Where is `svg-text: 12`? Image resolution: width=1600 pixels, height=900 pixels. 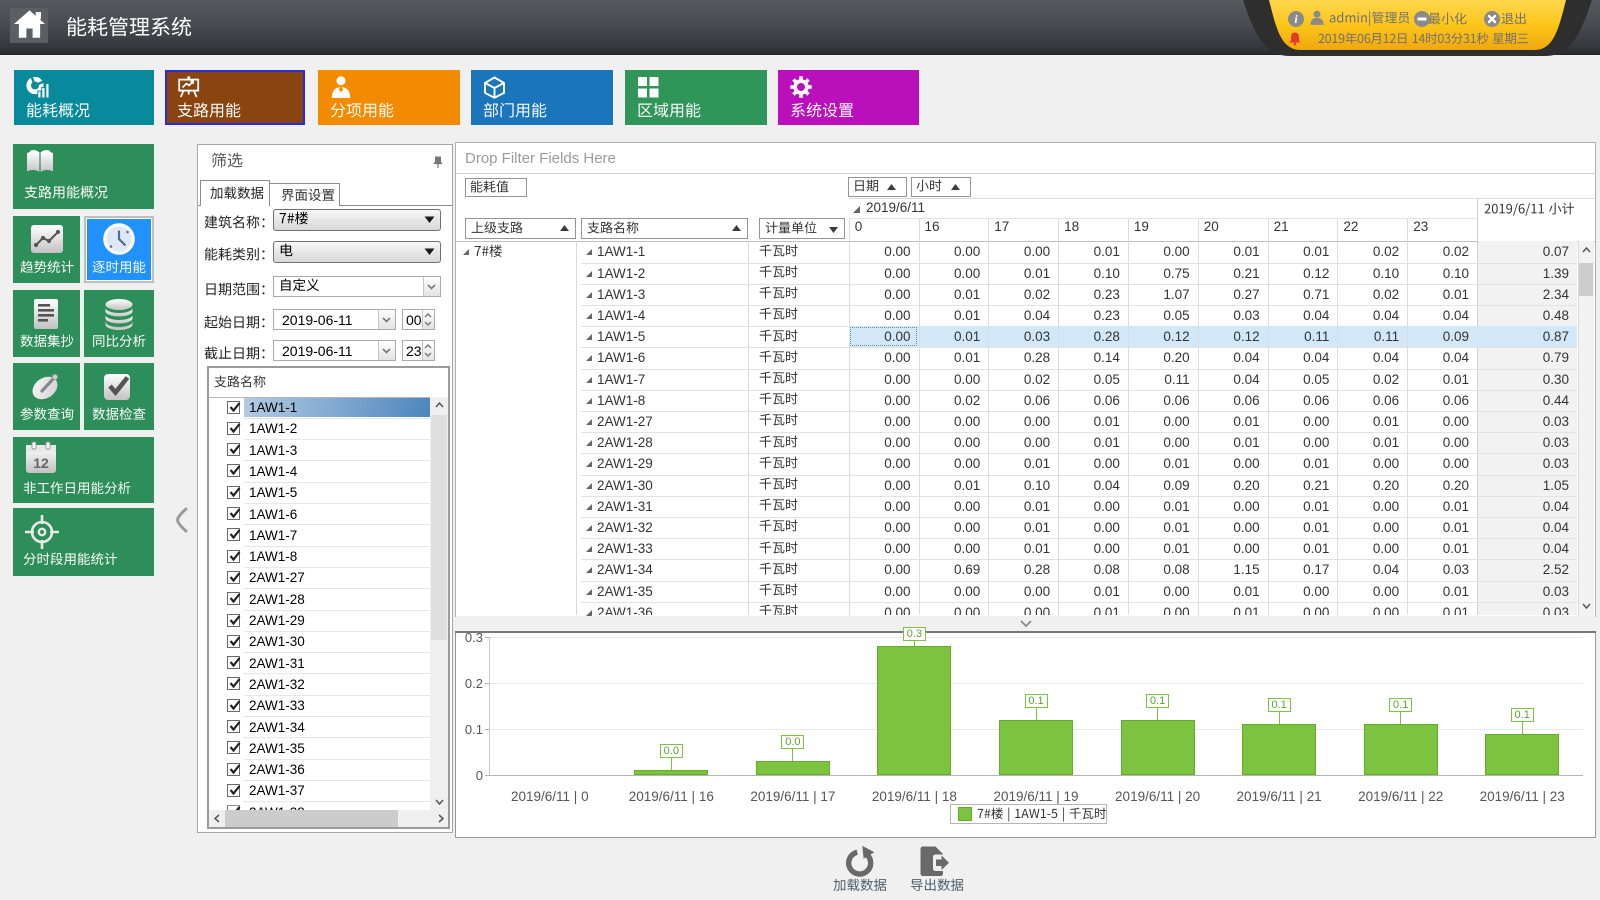
svg-text: 12 is located at coordinates (41, 463).